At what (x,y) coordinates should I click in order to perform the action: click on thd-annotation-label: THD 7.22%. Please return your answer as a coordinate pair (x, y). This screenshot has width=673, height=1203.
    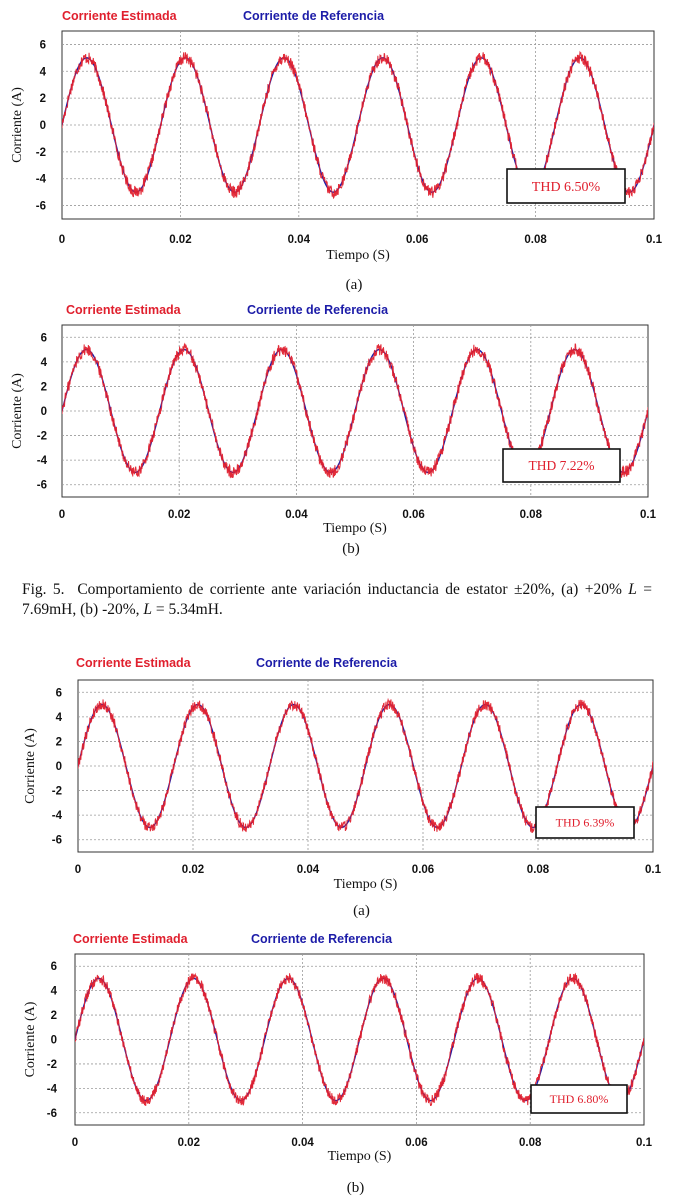
    Looking at the image, I should click on (562, 465).